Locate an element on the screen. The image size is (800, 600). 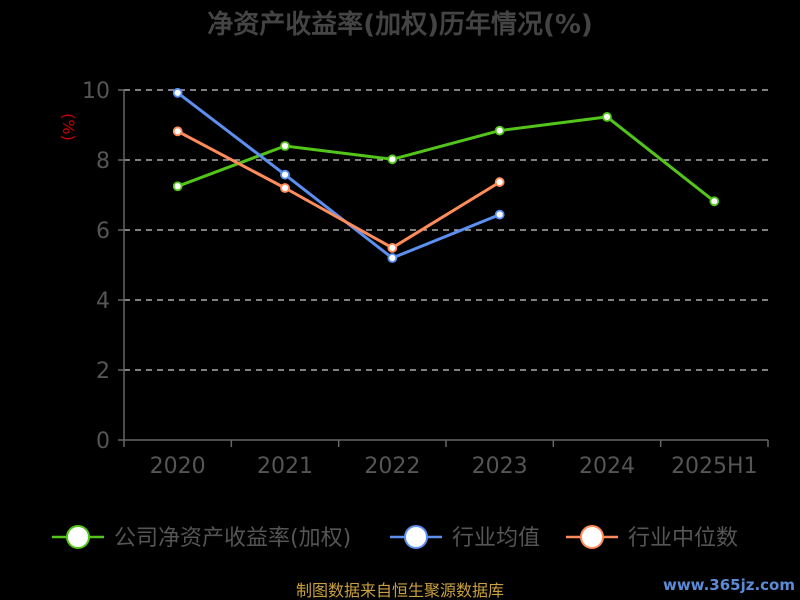
x-tick-label: 2020 is located at coordinates (178, 466).